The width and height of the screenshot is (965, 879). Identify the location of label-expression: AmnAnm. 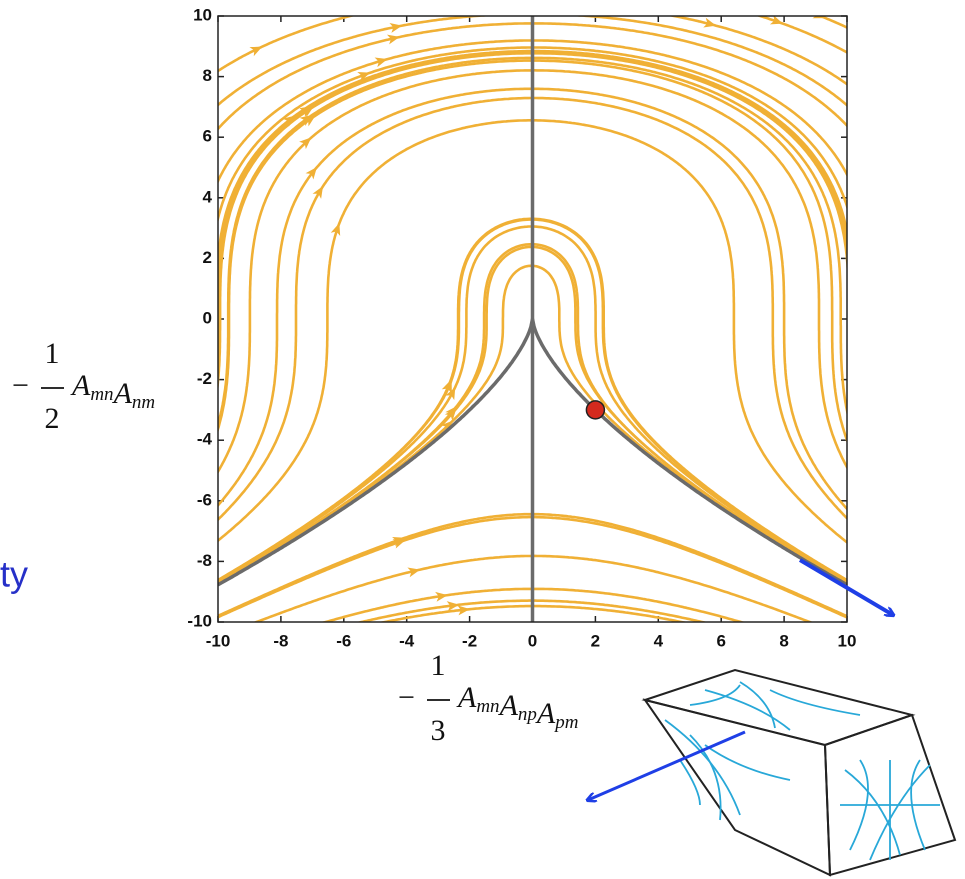
(112, 391).